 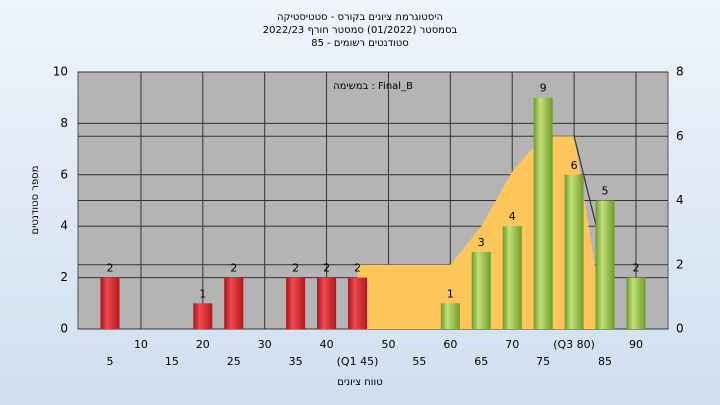 What do you see at coordinates (388, 344) in the screenshot?
I see `x-tick-label: 50` at bounding box center [388, 344].